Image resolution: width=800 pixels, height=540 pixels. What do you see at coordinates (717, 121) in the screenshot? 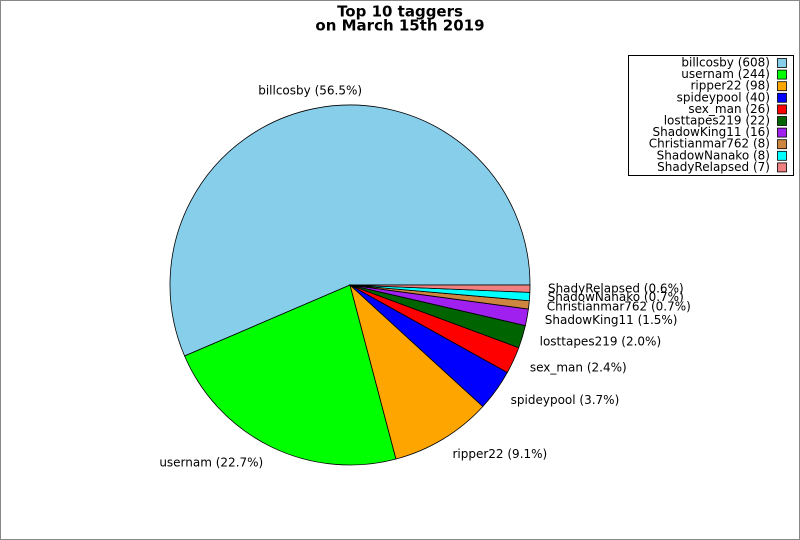
I see `legend-label: losttapes219 (22)` at bounding box center [717, 121].